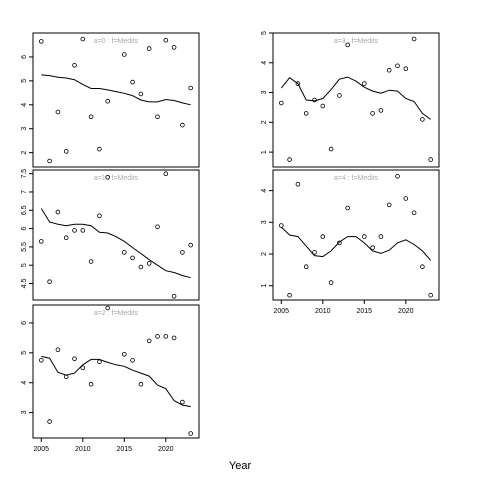  I want to click on panel-0: a=0 : f=Medits 2 3 4 5 6, so click(110, 100).